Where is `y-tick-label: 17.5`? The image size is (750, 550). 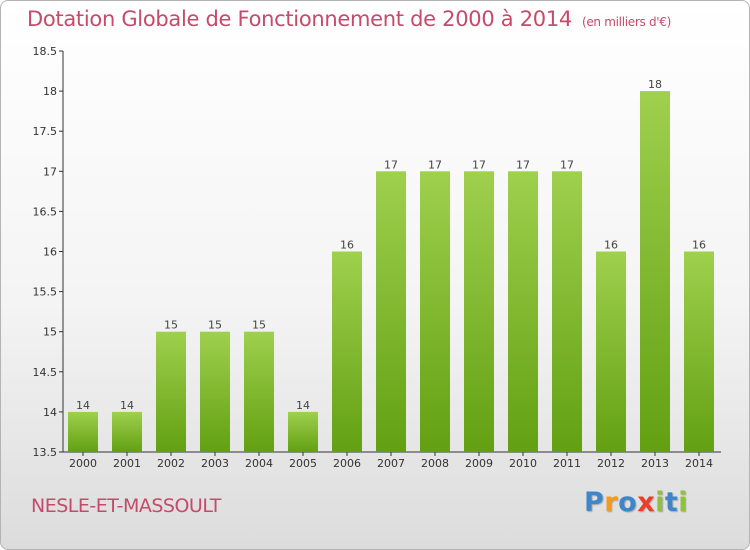
y-tick-label: 17.5 is located at coordinates (45, 131).